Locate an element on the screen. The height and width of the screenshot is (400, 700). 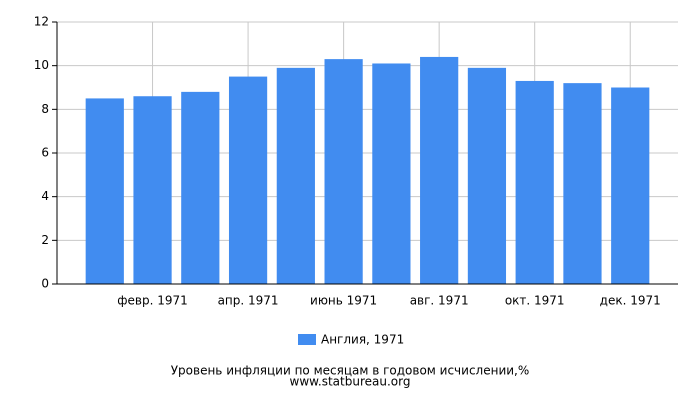
chart-subtitle: www.statbureau.org is located at coordinates (350, 382).